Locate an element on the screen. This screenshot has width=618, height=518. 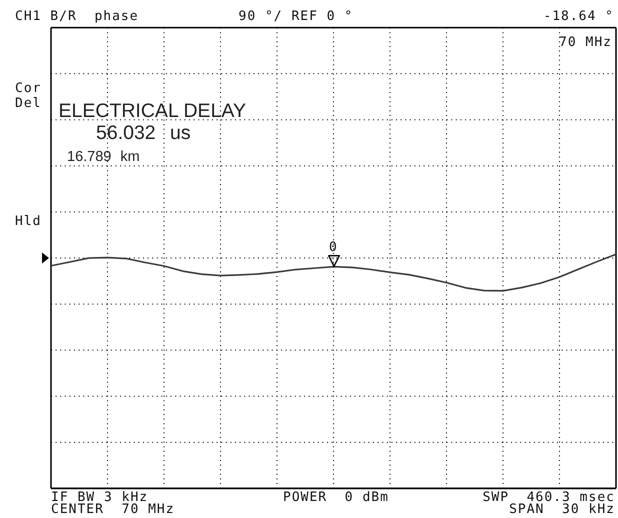
text: -18.64 ° is located at coordinates (578, 16).